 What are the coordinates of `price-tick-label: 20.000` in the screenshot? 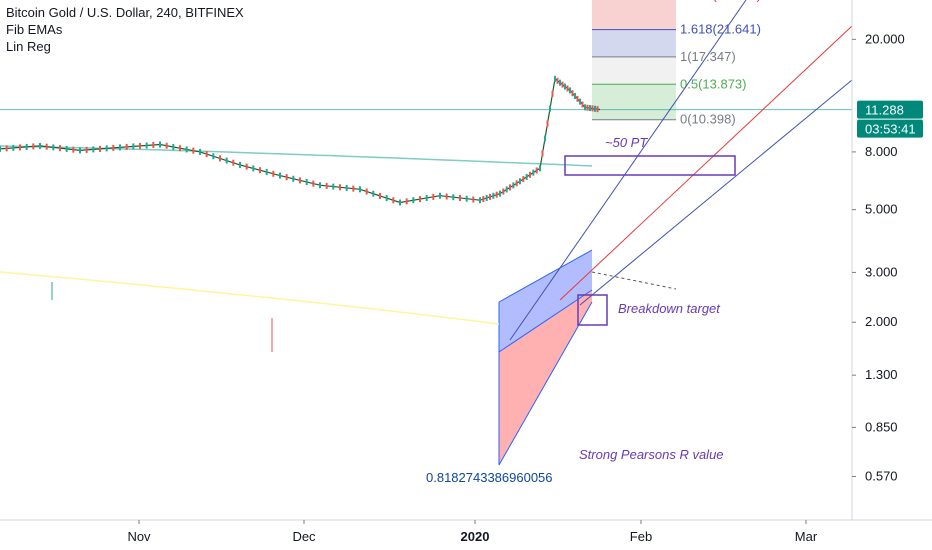 It's located at (885, 38).